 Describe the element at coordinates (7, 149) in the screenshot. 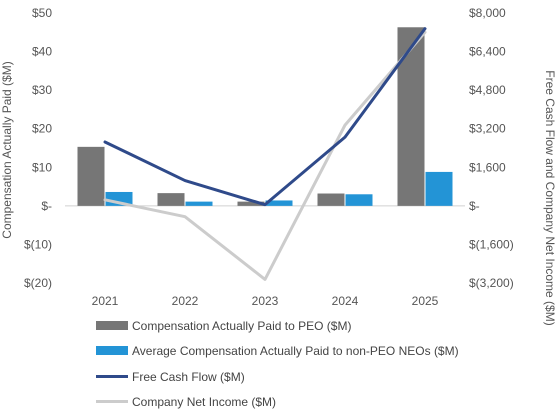

I see `y-axis-title: Compensation Actually Paid ($M)` at that location.